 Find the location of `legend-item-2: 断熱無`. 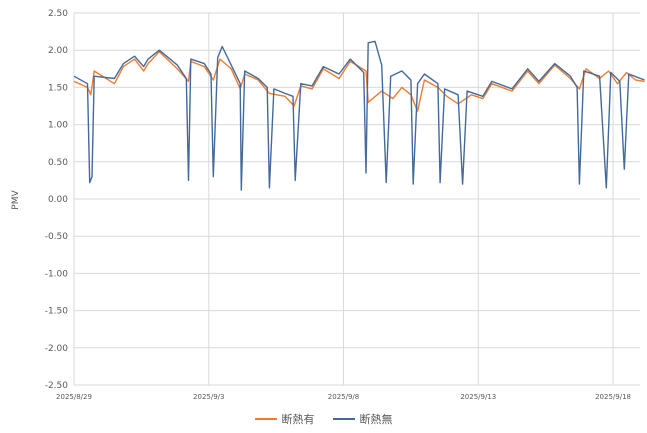

legend-item-2: 断熱無 is located at coordinates (362, 419).